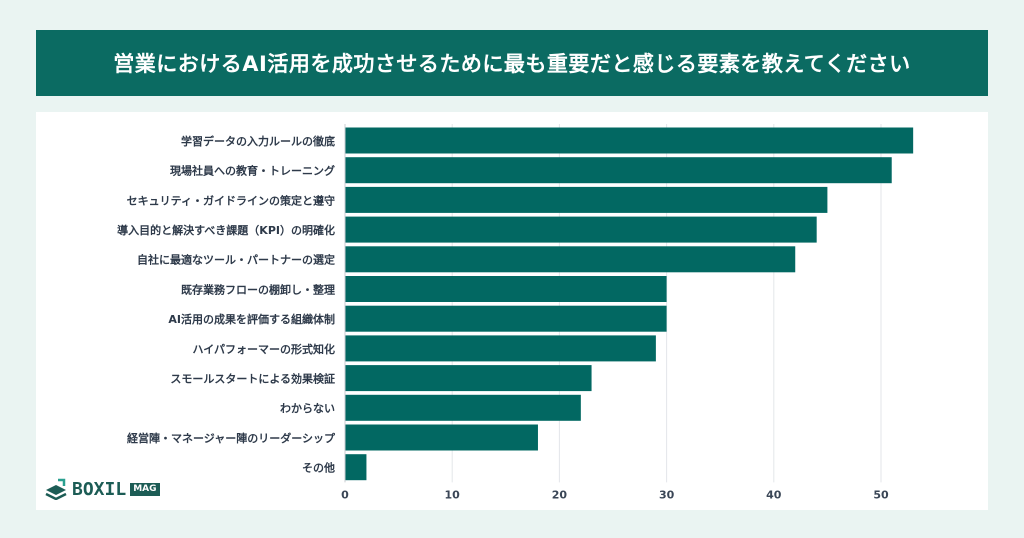 Image resolution: width=1024 pixels, height=538 pixels. Describe the element at coordinates (307, 408) in the screenshot. I see `category-label: わからない` at that location.